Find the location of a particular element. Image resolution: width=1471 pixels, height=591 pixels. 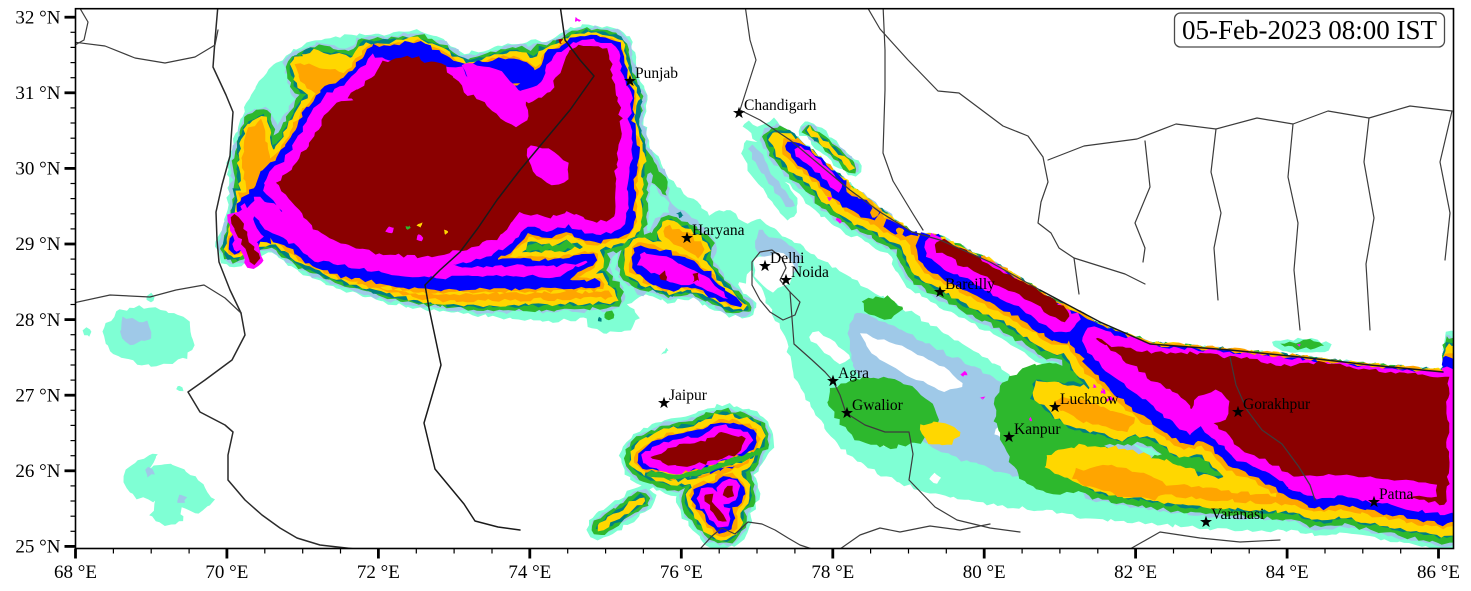

svg-text: 74 °E is located at coordinates (529, 572).